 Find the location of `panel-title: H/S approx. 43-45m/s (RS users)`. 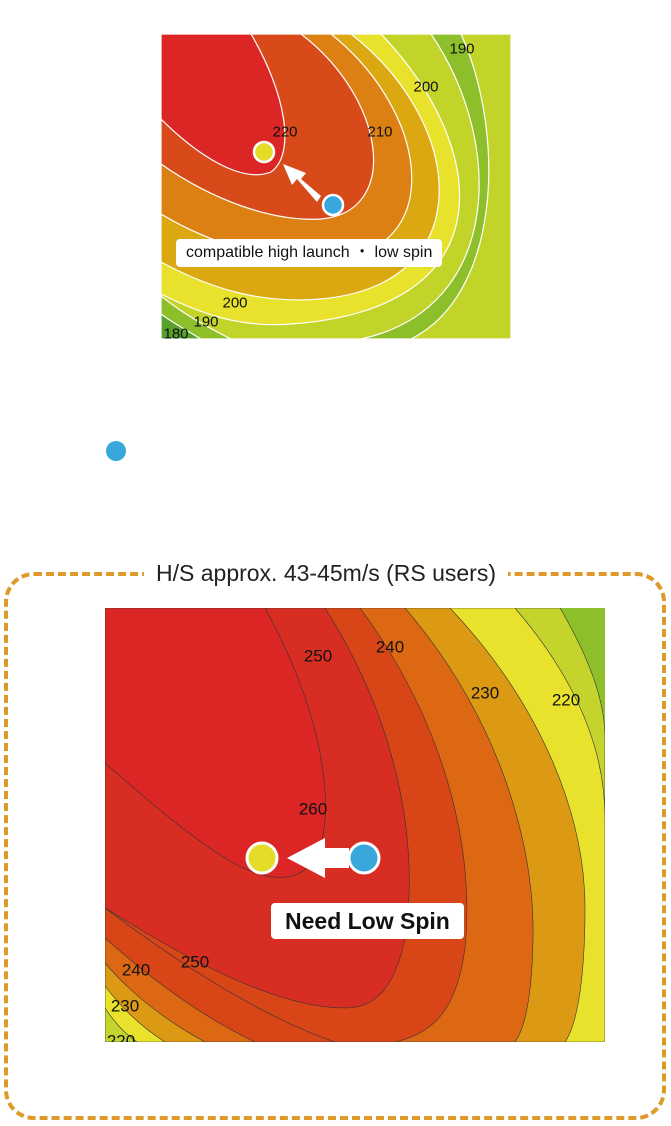

panel-title: H/S approx. 43-45m/s (RS users) is located at coordinates (326, 573).